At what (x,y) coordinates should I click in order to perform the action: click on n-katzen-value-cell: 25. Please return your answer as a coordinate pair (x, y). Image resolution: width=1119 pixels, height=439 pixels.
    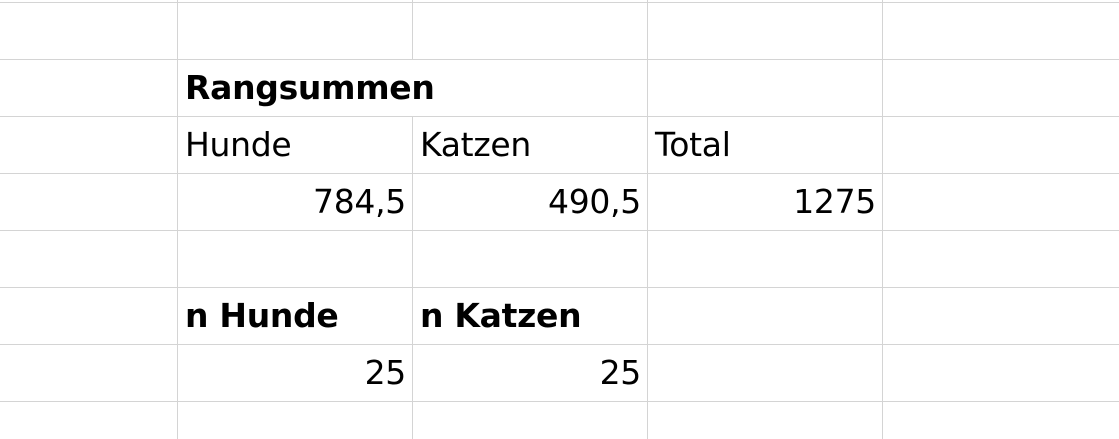
    Looking at the image, I should click on (530, 373).